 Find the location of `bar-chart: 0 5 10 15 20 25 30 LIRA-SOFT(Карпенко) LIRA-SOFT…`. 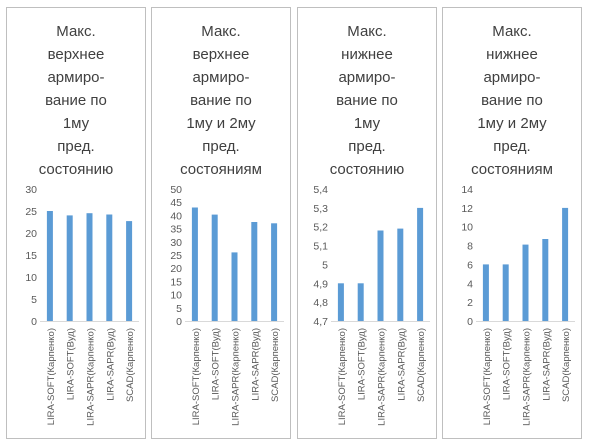

bar-chart: 0 5 10 15 20 25 30 LIRA-SOFT(Карпенко) LIRA-SOFT… is located at coordinates (82, 305).